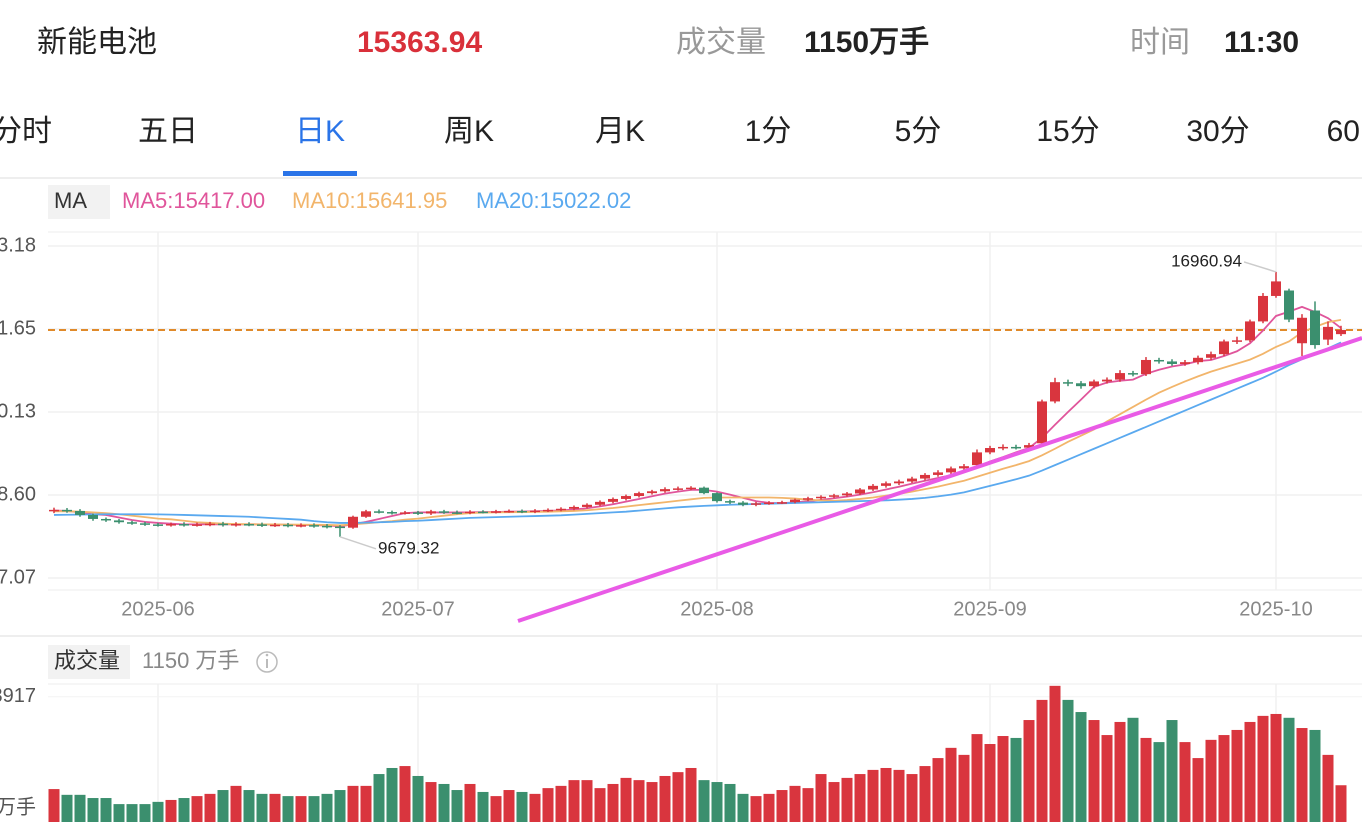 This screenshot has height=832, width=1362. Describe the element at coordinates (89, 662) in the screenshot. I see `volume-box` at that location.